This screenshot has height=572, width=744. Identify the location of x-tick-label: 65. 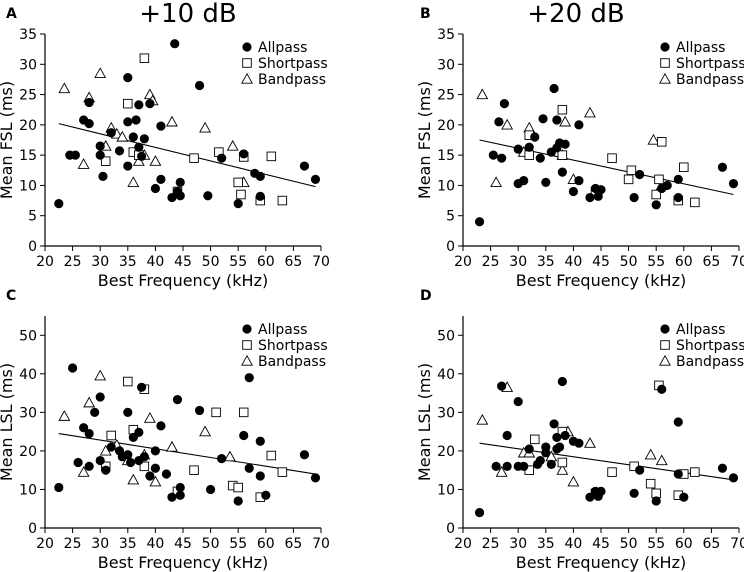
(711, 544).